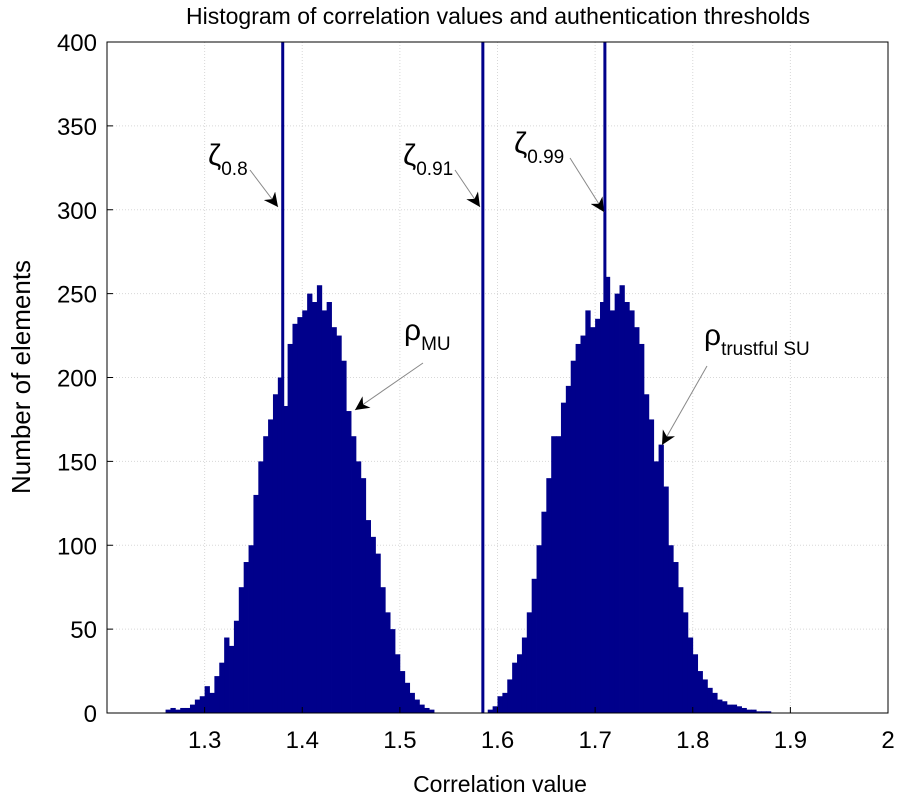 This screenshot has height=800, width=900. Describe the element at coordinates (399, 740) in the screenshot. I see `x-tick-label: 1.5` at that location.